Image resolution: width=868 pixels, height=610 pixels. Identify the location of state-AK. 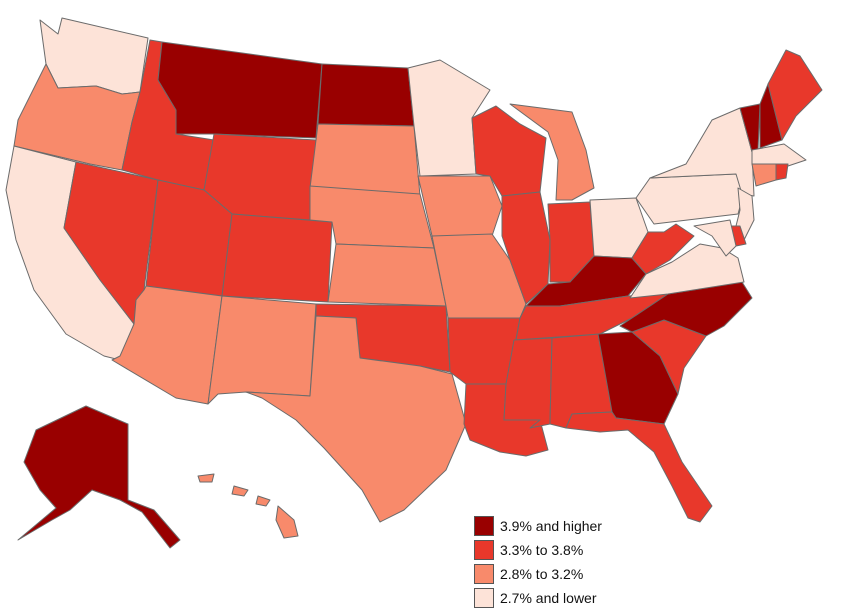
(99, 477).